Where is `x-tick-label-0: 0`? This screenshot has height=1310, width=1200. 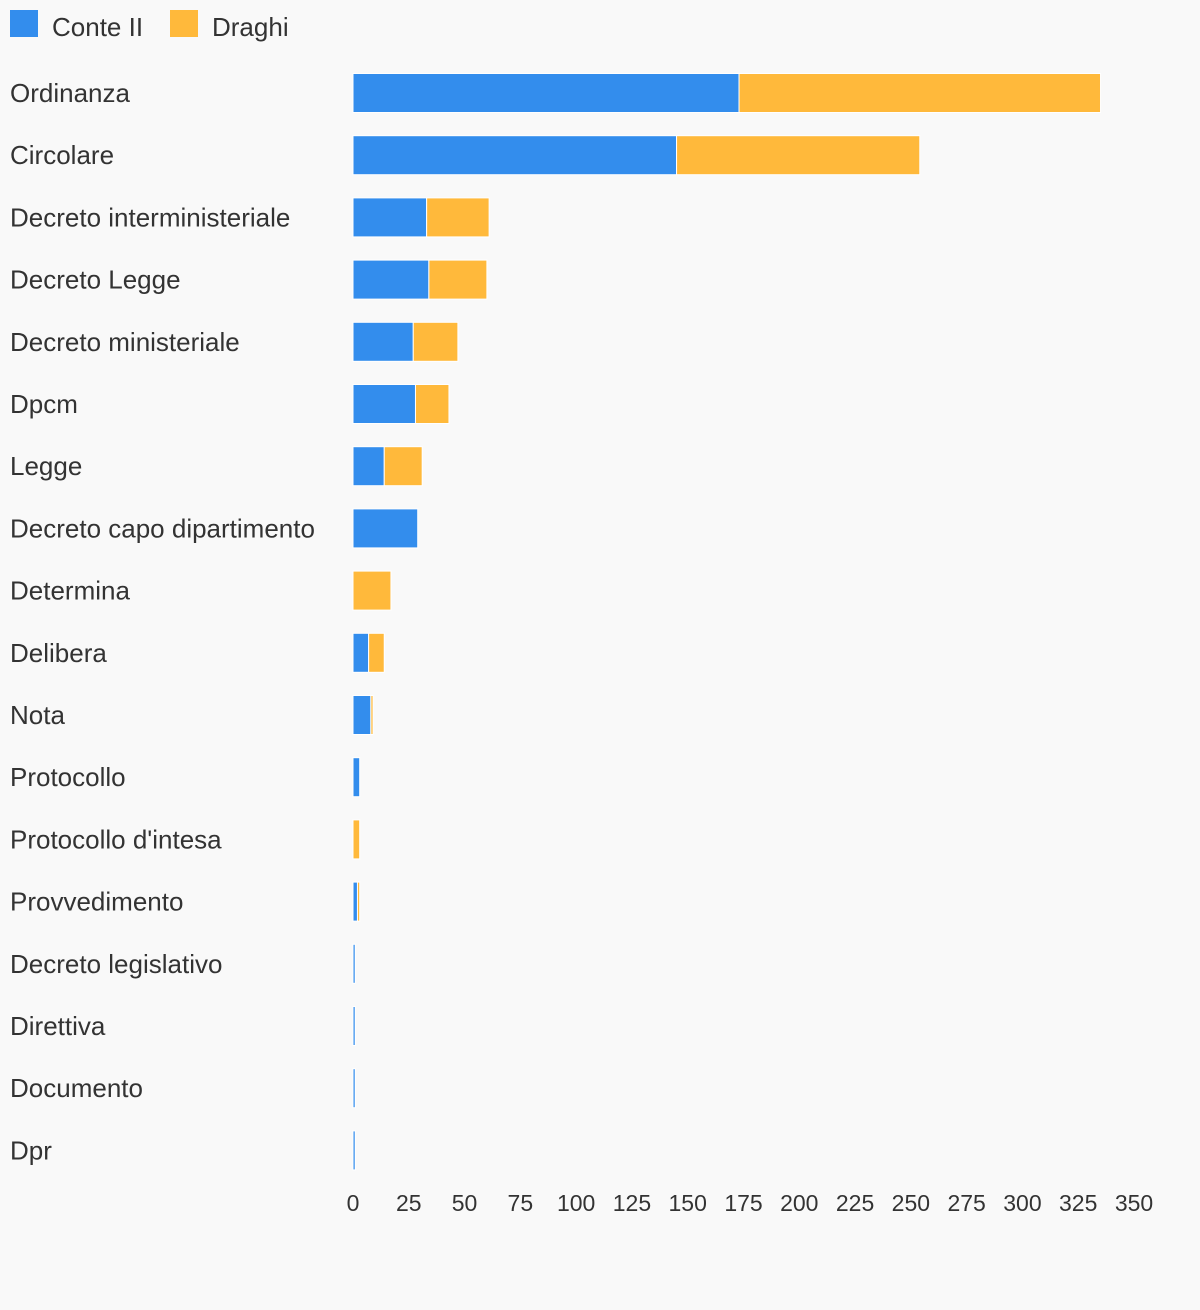 x-tick-label-0: 0 is located at coordinates (353, 1203).